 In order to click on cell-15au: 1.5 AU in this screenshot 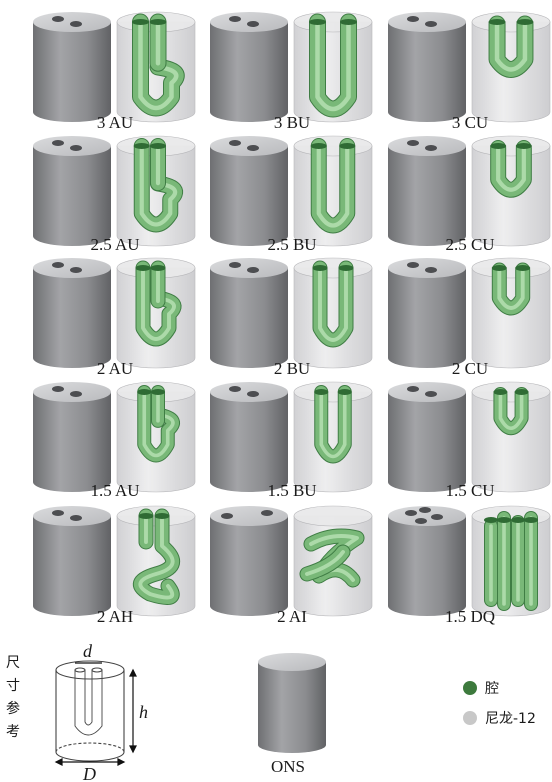, I will do `click(114, 440)`.